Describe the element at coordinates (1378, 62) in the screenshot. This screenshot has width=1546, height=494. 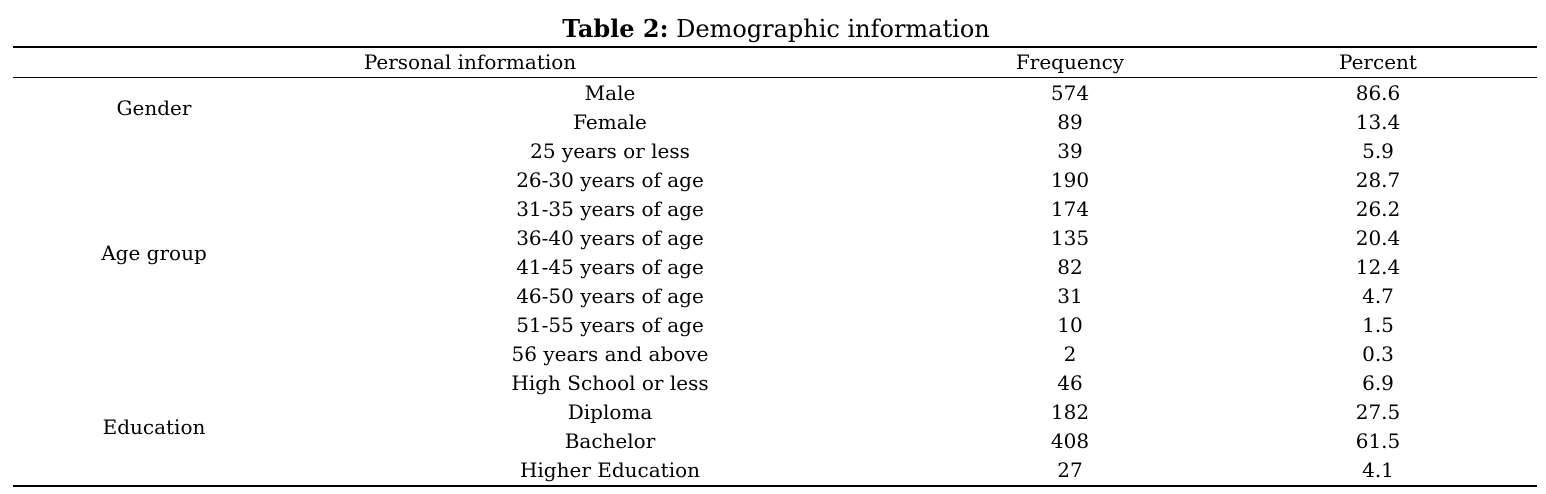
I see `header-percent: Percent` at that location.